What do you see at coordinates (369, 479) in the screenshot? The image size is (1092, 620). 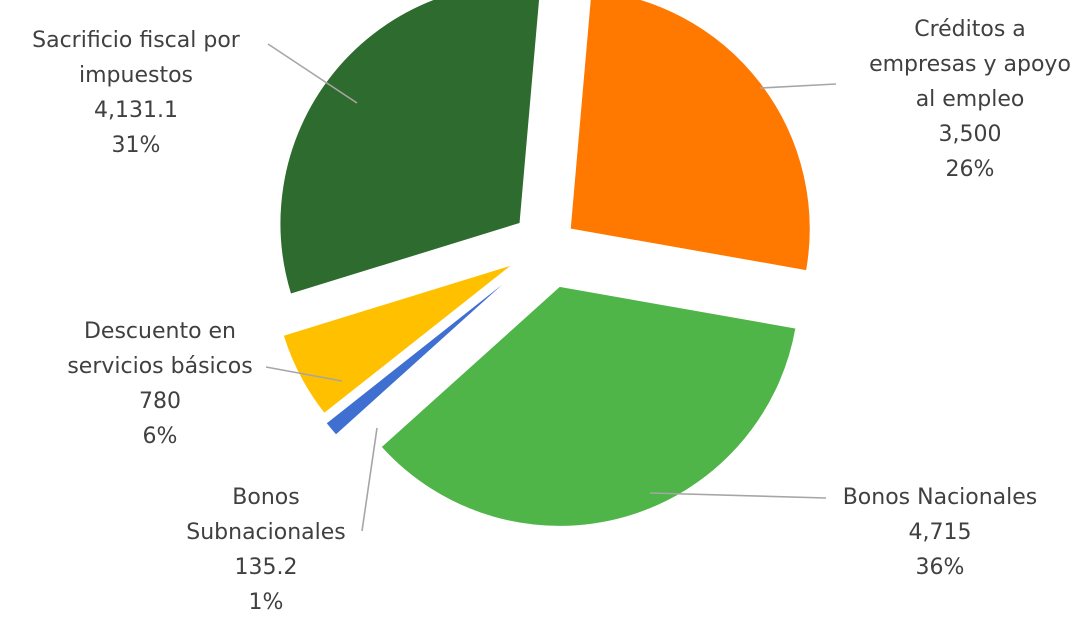 I see `leader-line-bonos-subnacionales` at bounding box center [369, 479].